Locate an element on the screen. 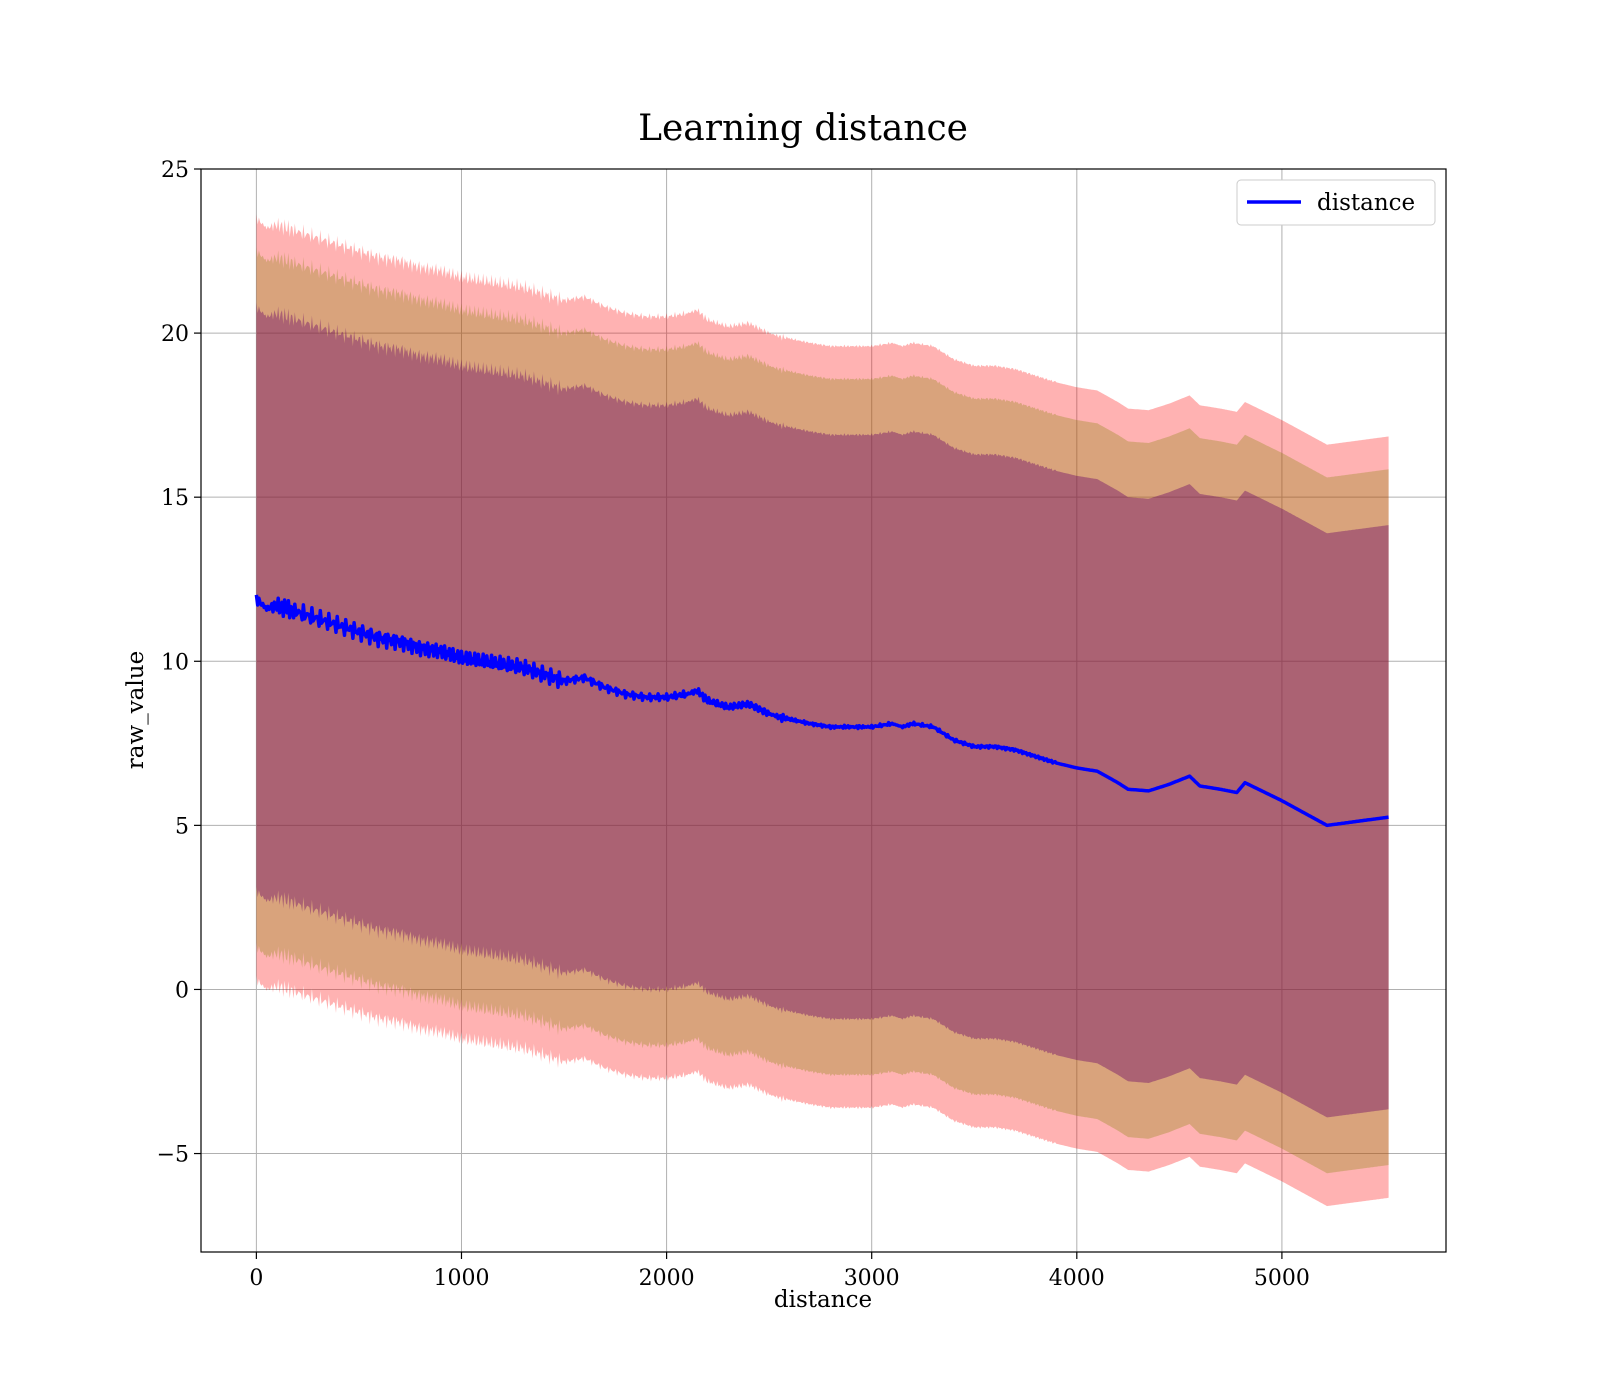  x-tick-label: 1000 is located at coordinates (461, 1278).